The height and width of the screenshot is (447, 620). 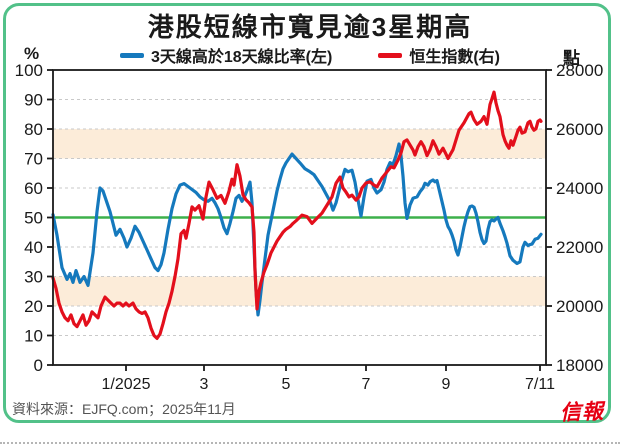 I want to click on legend-item-hsi: 恒生指數(右), so click(x=439, y=55).